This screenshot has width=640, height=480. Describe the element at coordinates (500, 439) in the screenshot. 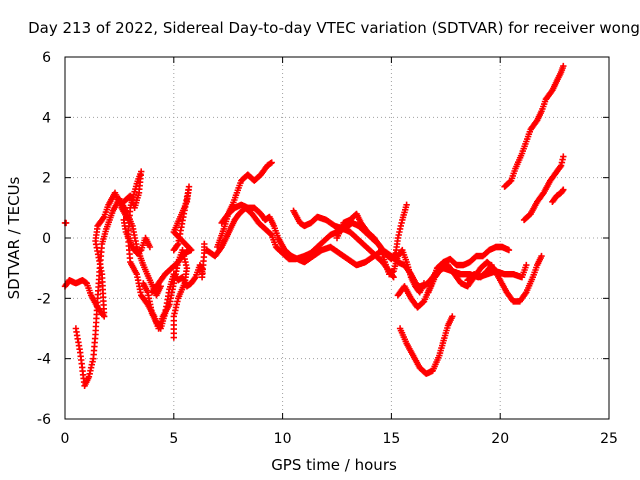

I see `x-tick-label: 20` at that location.